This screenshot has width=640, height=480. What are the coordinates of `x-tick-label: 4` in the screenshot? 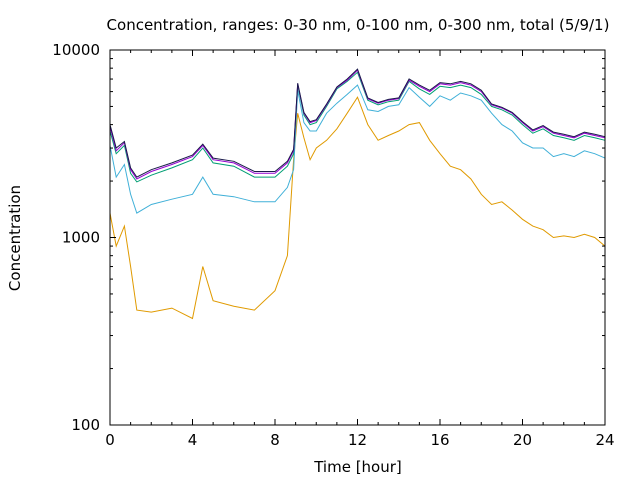 It's located at (193, 440).